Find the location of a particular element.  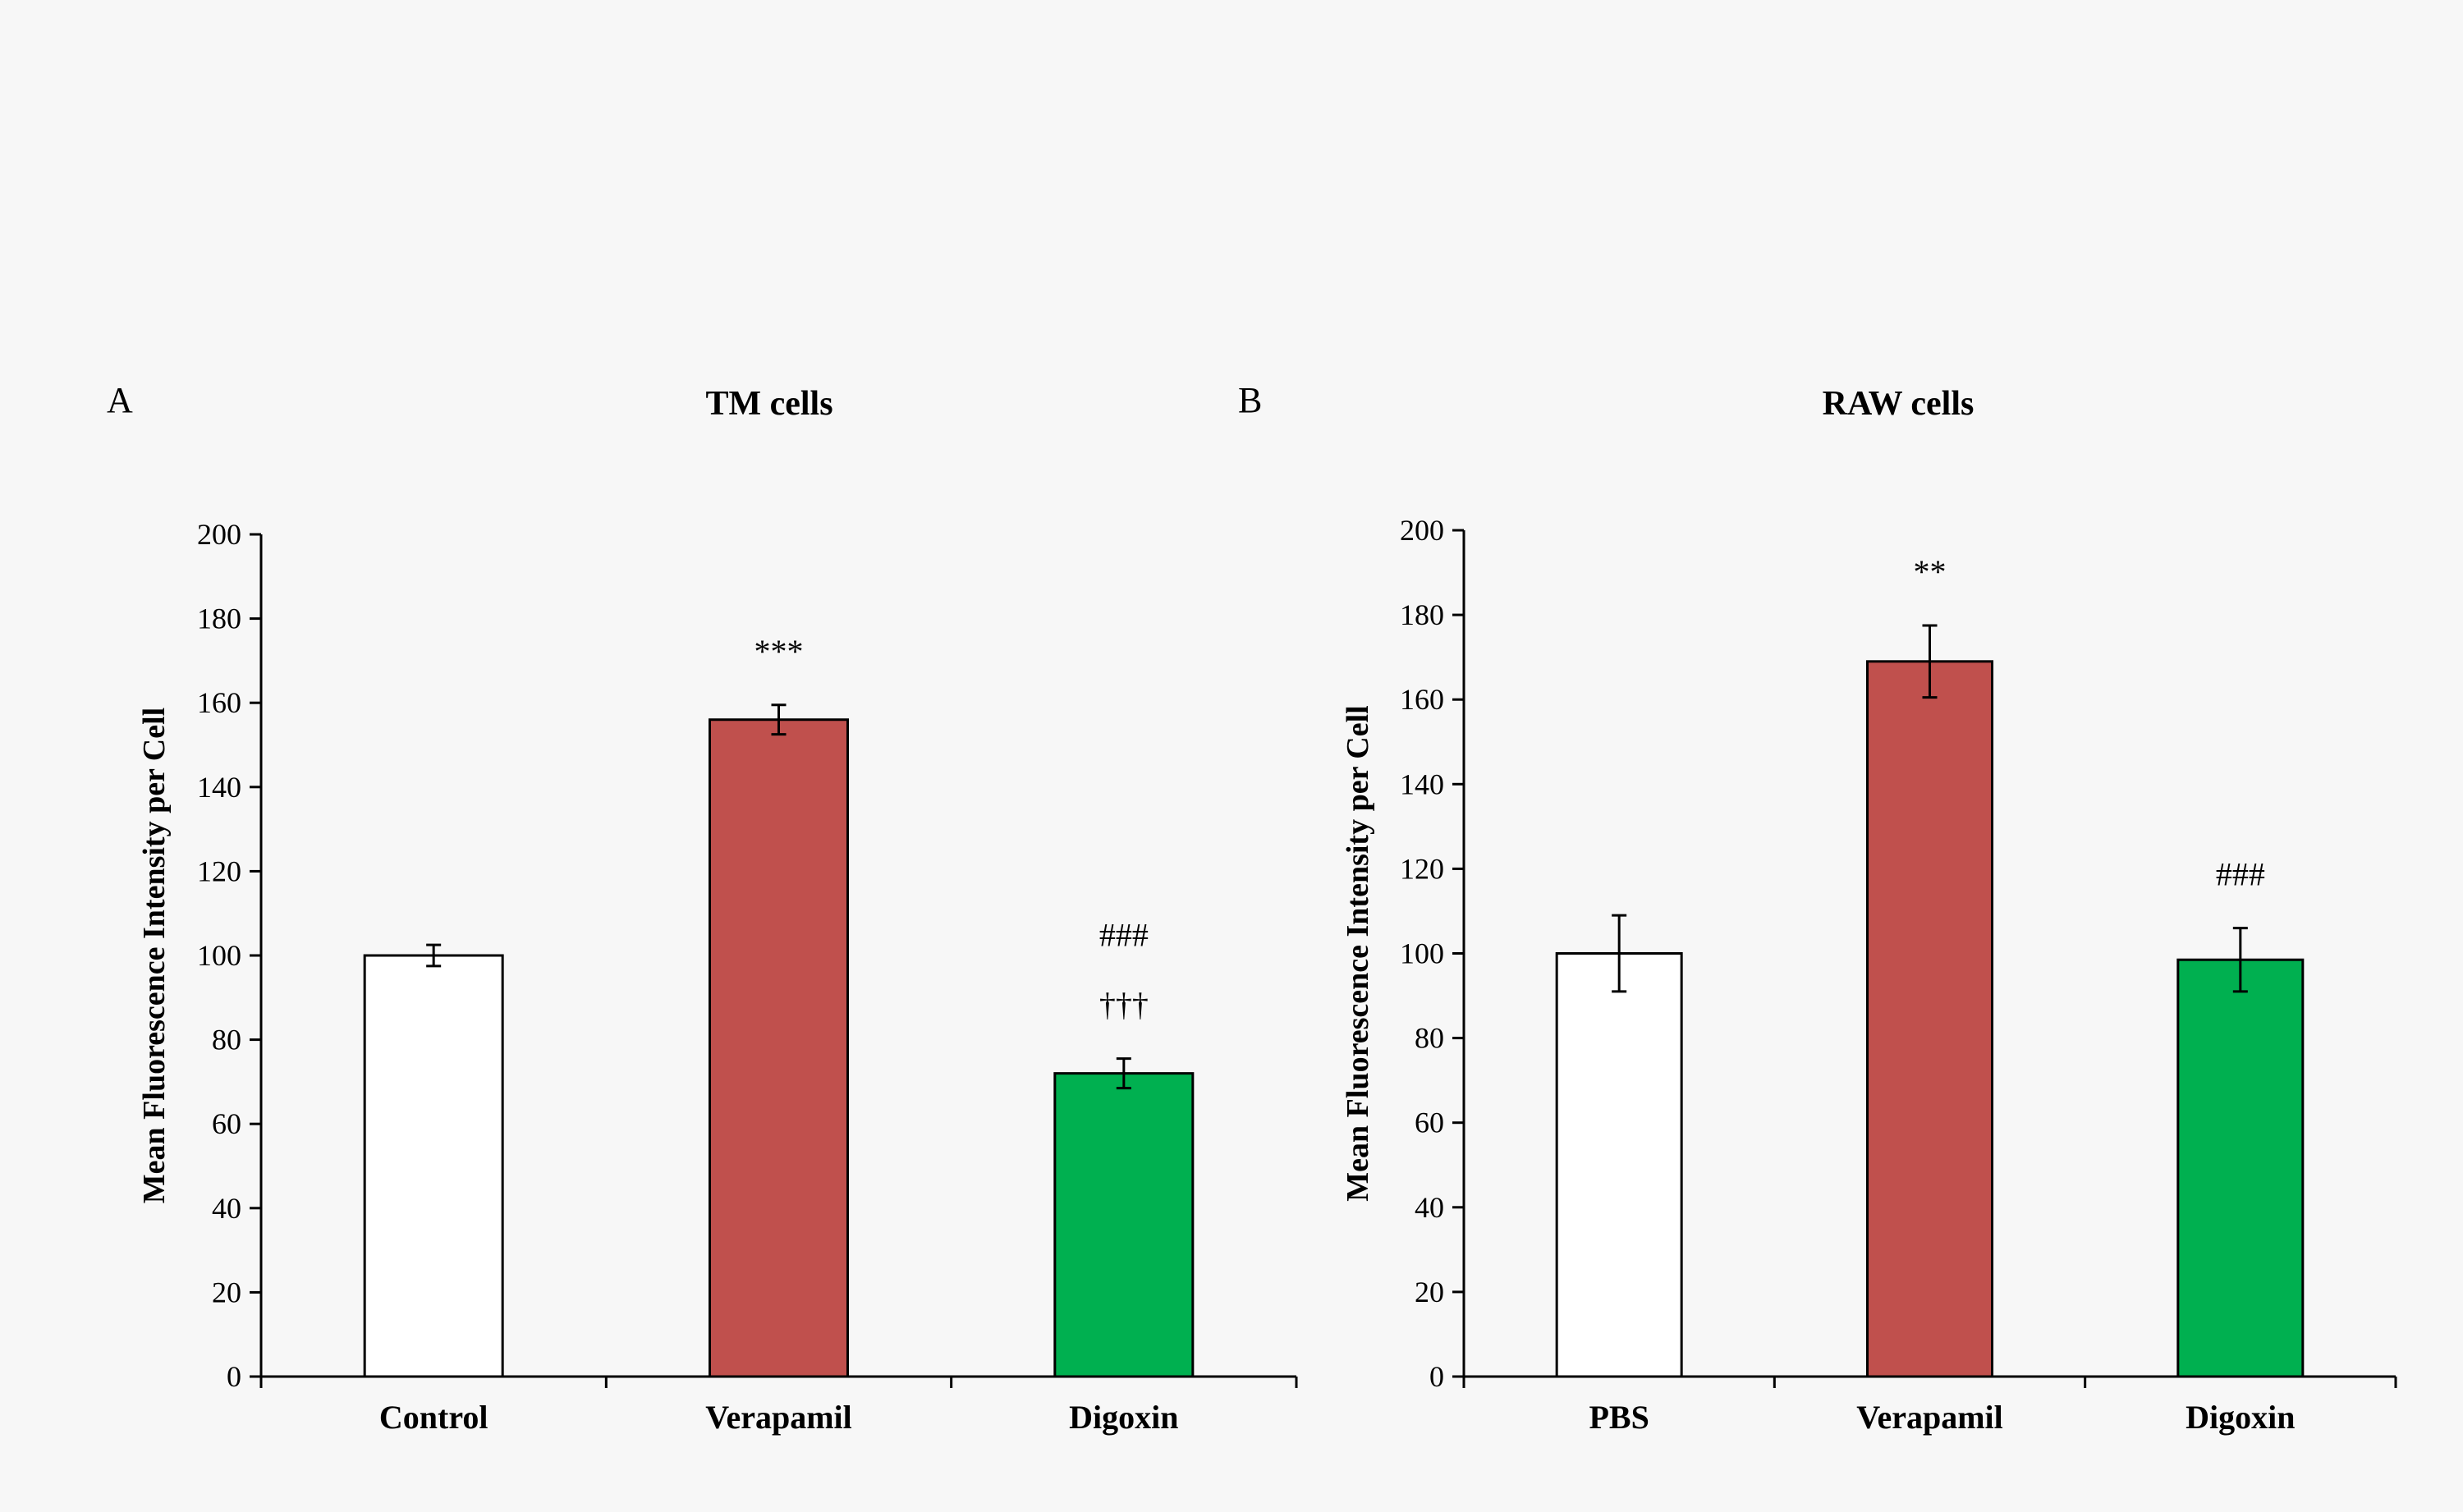

x-tick-label: PBS is located at coordinates (1619, 1417).